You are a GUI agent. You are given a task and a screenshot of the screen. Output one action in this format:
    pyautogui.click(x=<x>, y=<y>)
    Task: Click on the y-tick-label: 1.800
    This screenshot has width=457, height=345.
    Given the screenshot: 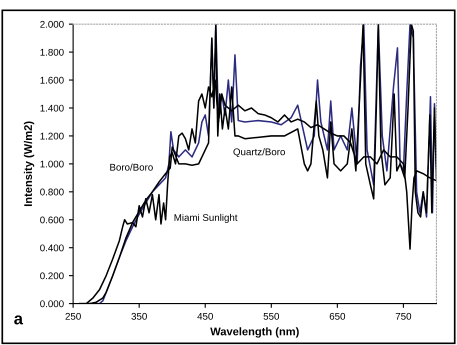 What is the action you would take?
    pyautogui.click(x=52, y=52)
    